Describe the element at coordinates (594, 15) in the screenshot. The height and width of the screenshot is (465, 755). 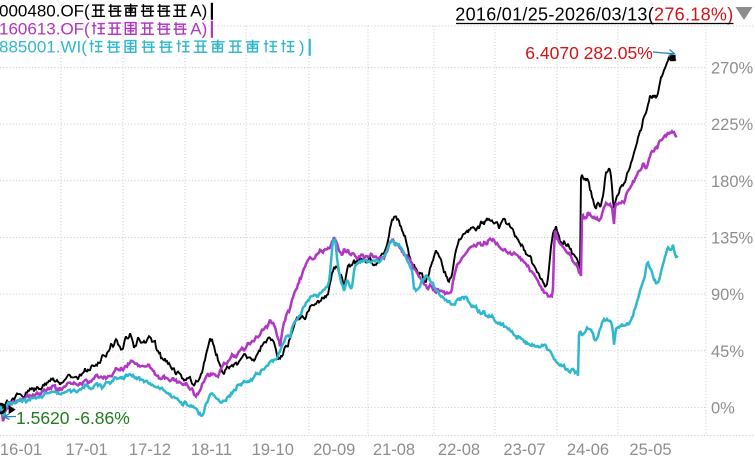
I see `svg-text: 2016/01/25-2026/03/13(276.18%)` at that location.